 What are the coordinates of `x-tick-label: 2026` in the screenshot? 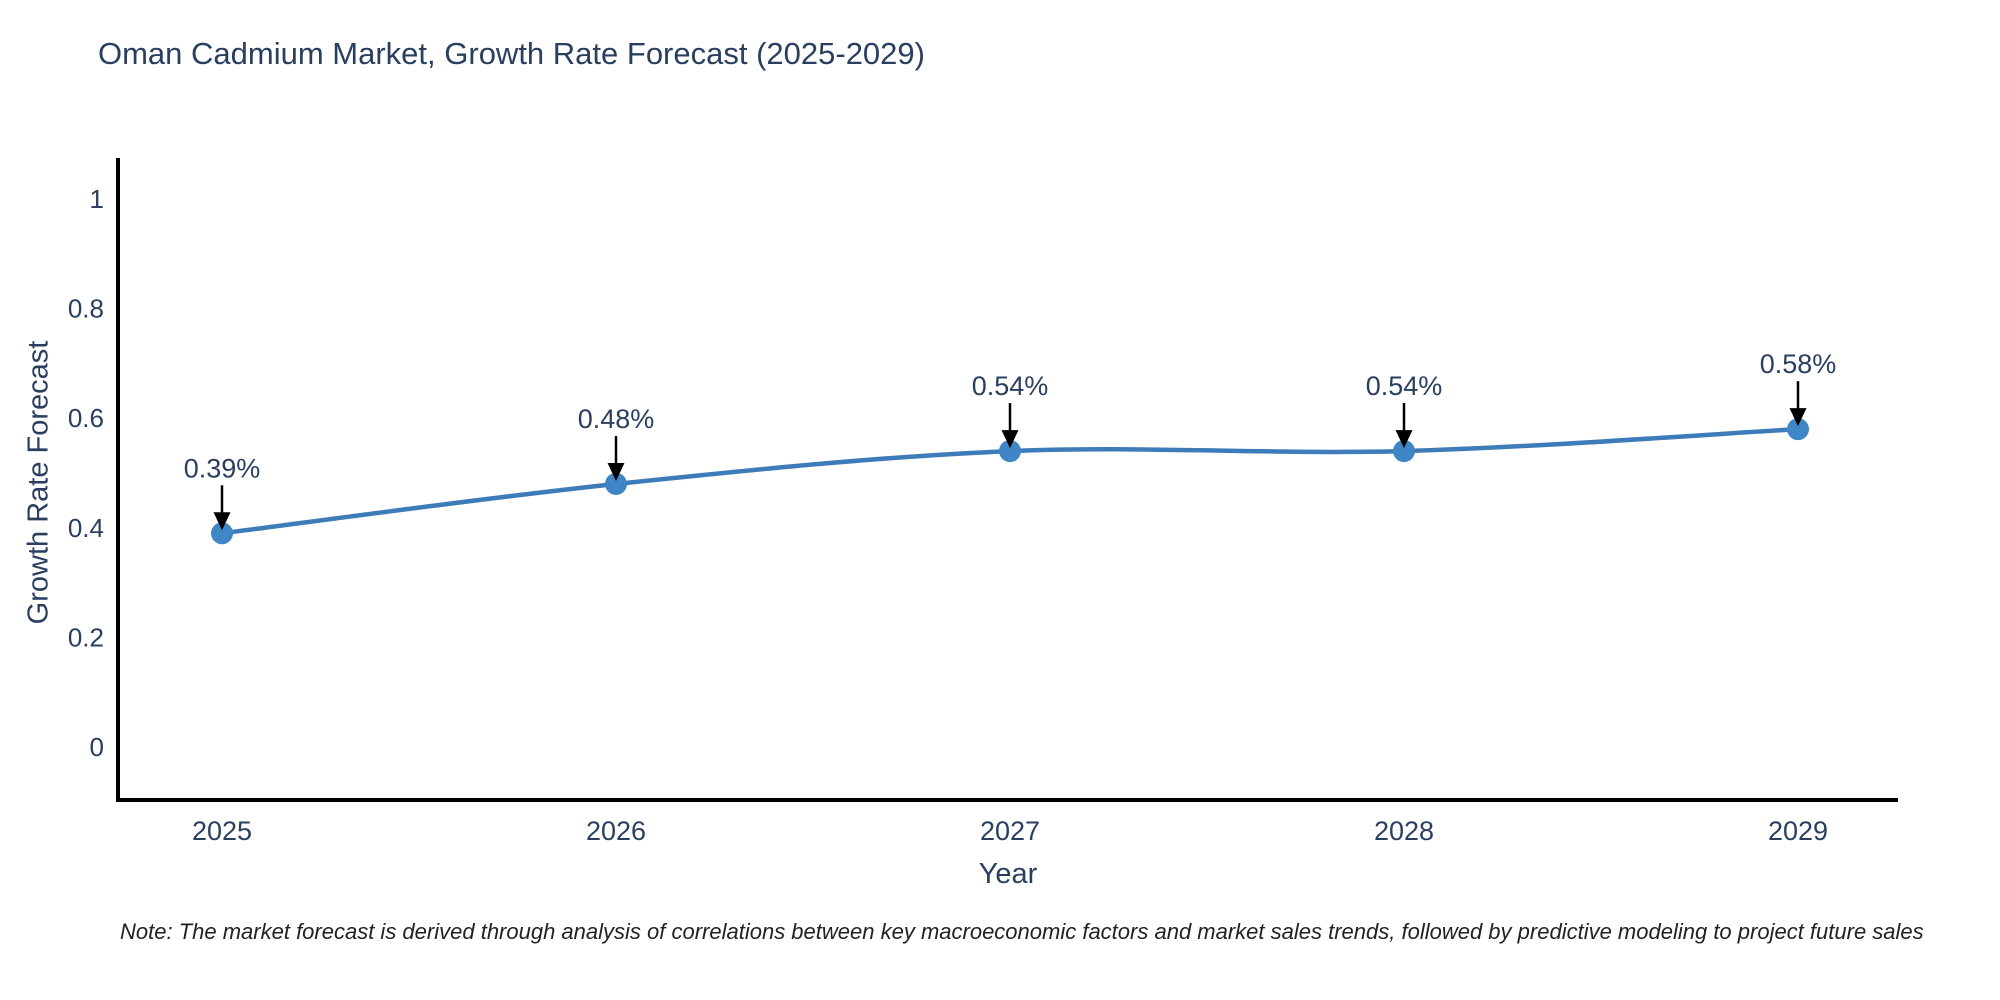 It's located at (616, 831).